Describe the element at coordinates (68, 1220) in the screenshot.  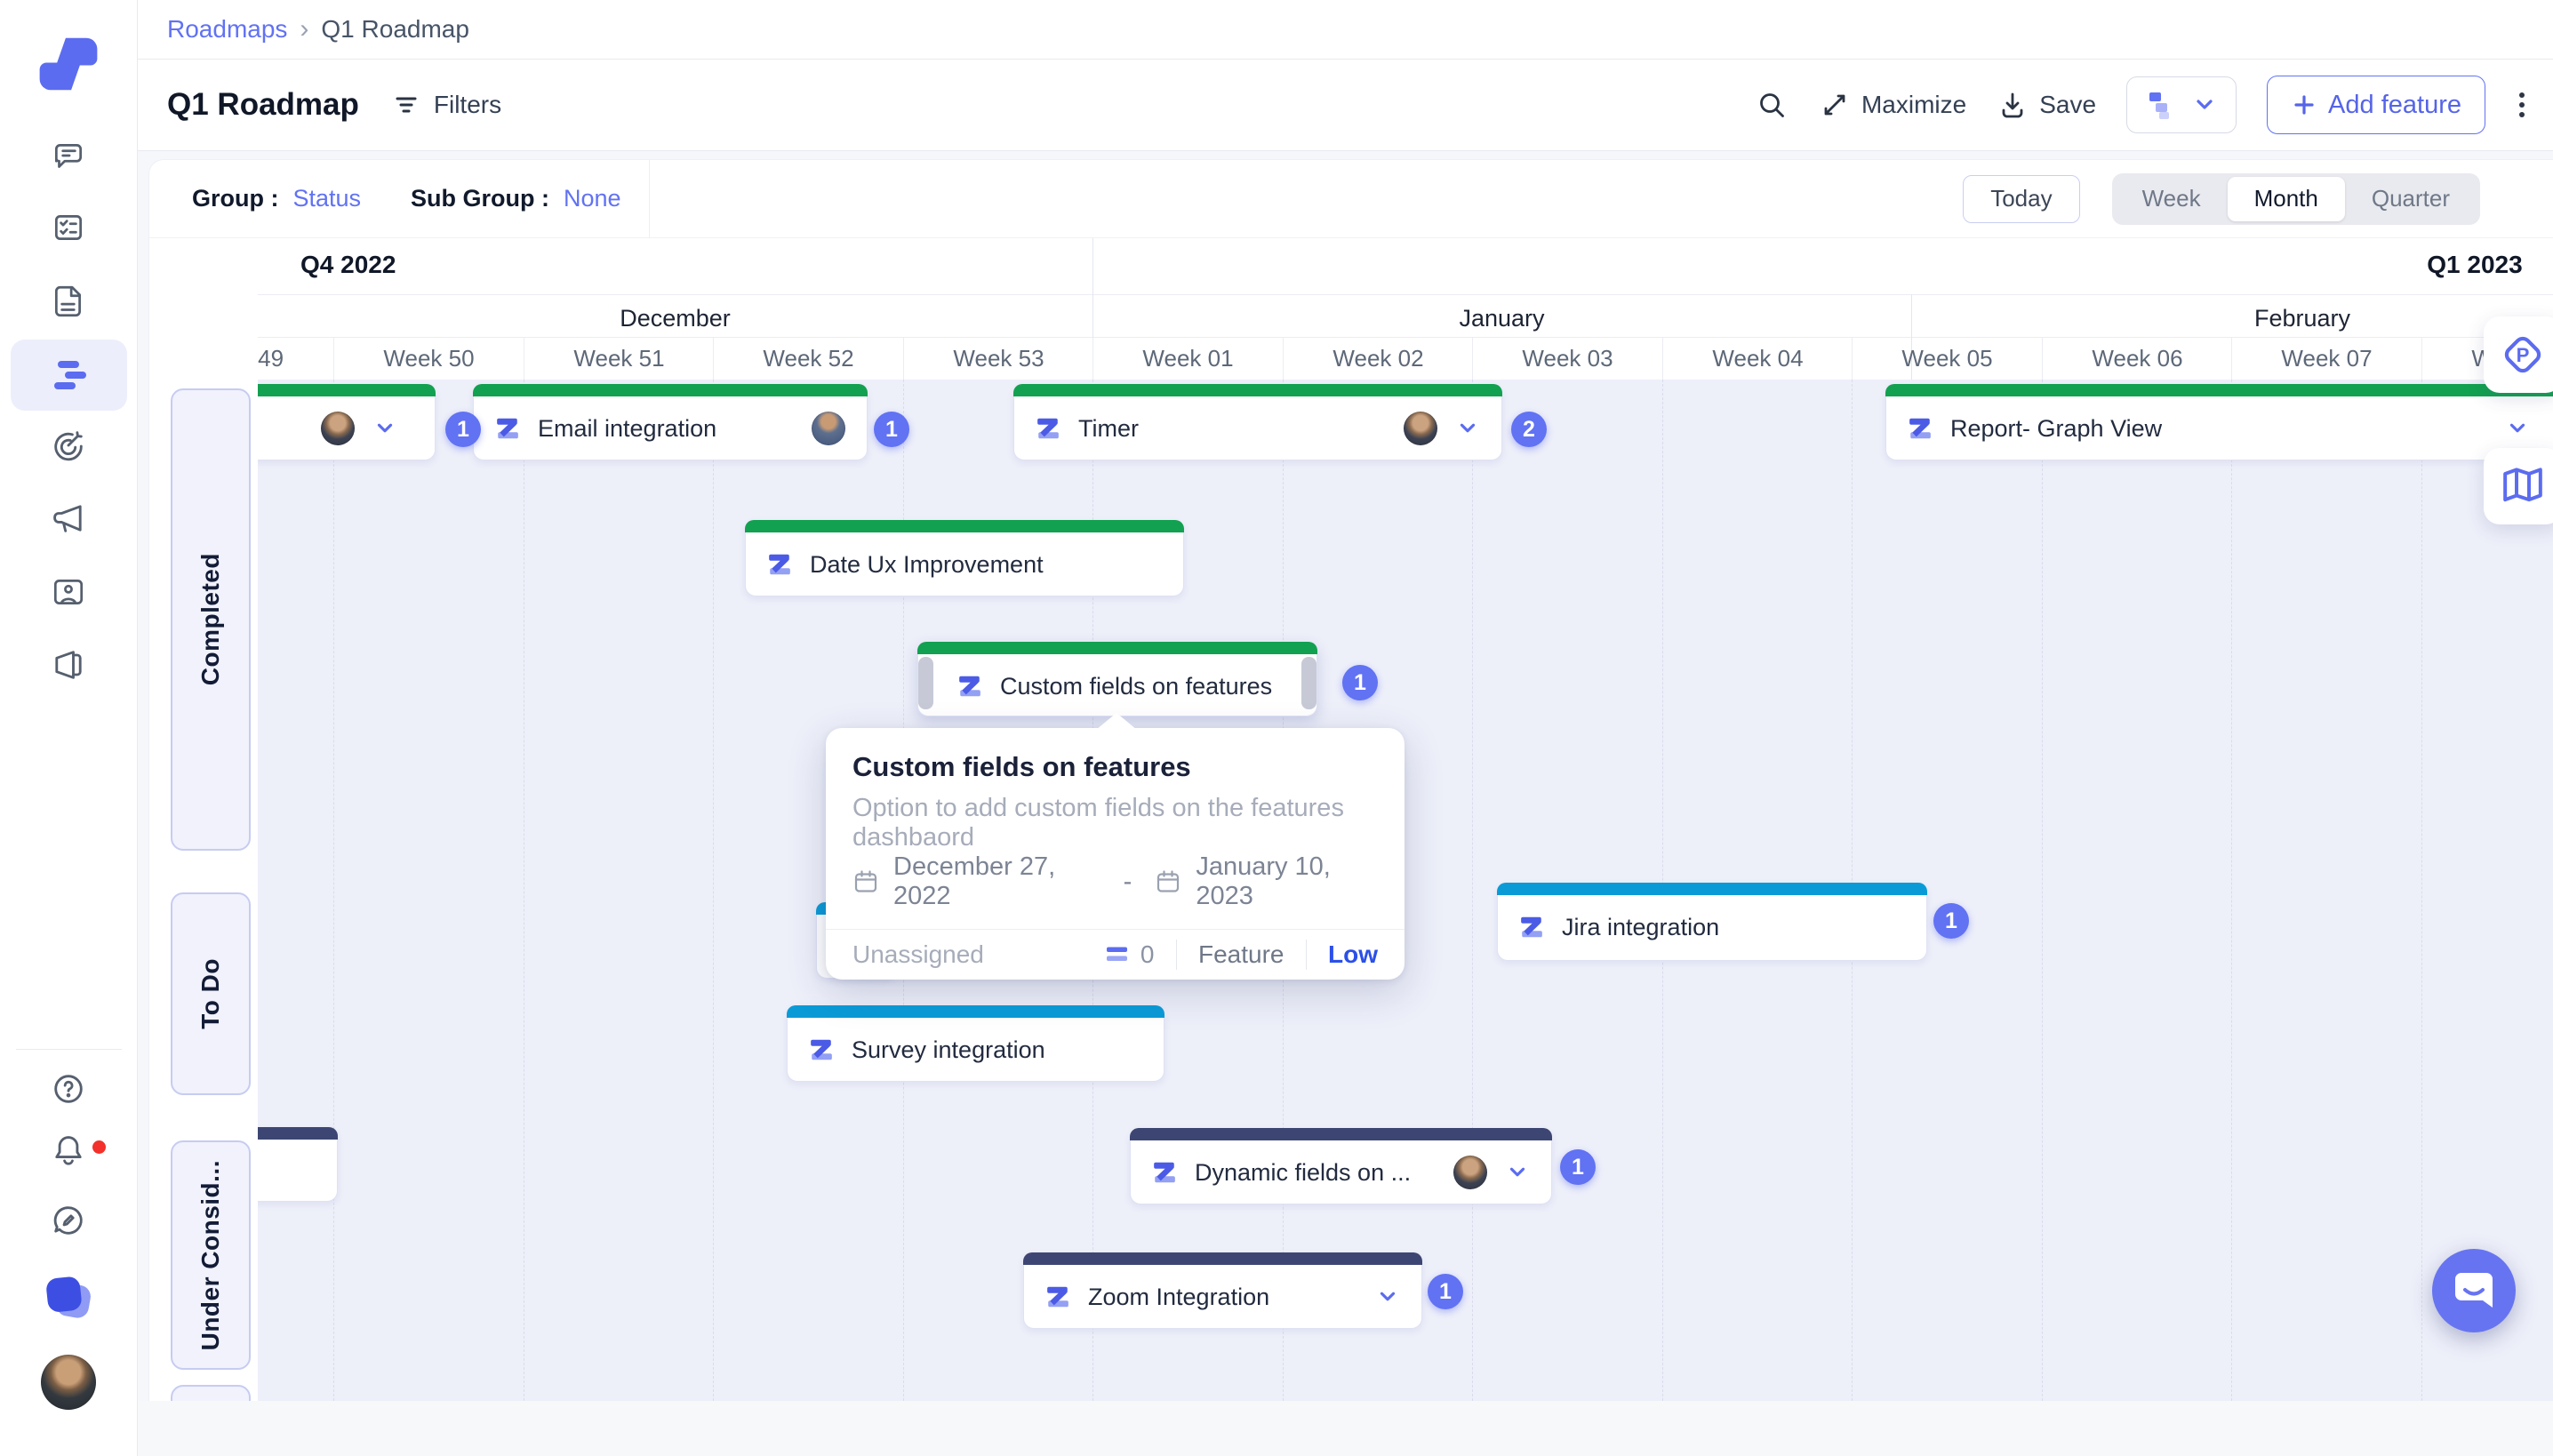
I see `write-feedback-icon` at that location.